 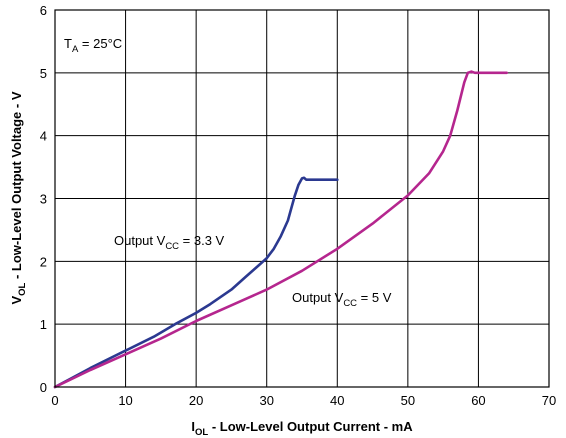 What do you see at coordinates (169, 242) in the screenshot?
I see `annotation-series-3v3: Output VCC = 3.3 V` at bounding box center [169, 242].